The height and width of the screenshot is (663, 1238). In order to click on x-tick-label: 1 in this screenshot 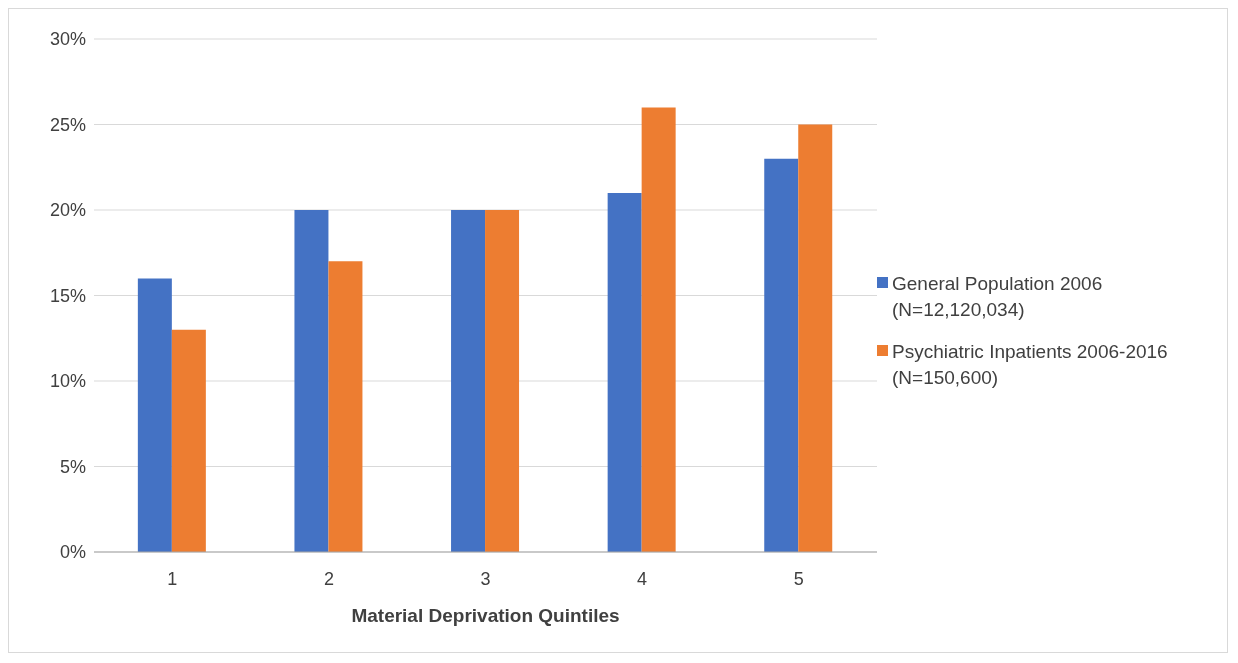, I will do `click(172, 578)`.